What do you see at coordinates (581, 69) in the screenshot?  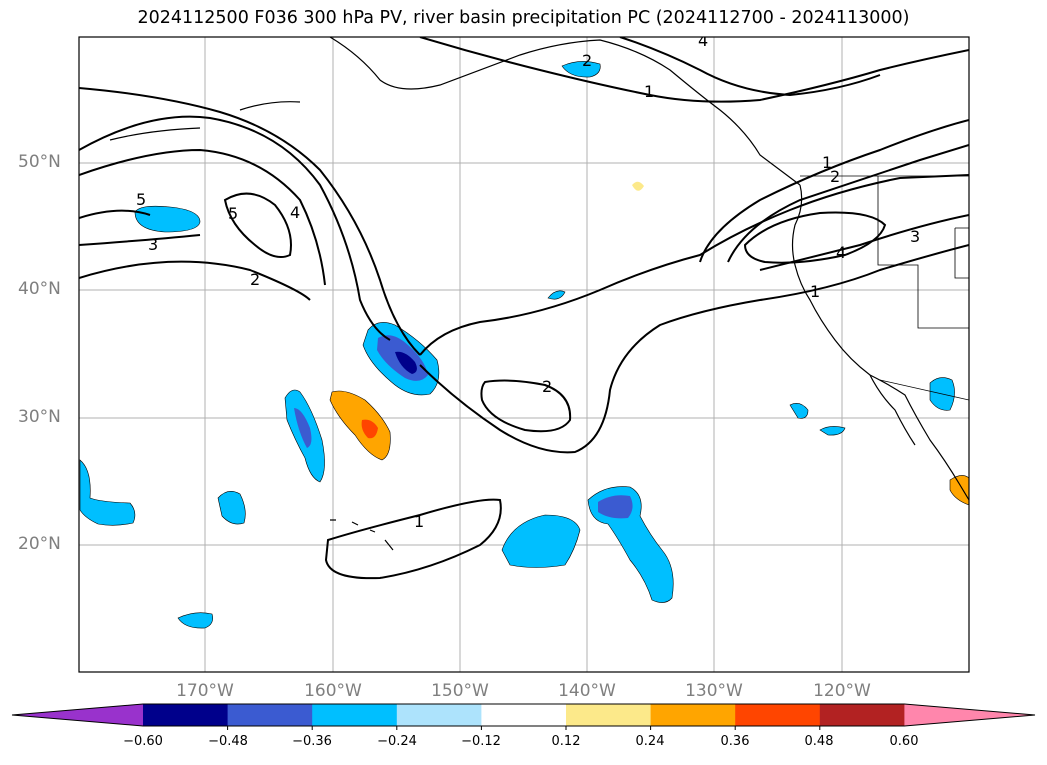 I see `neg-region-alaska` at bounding box center [581, 69].